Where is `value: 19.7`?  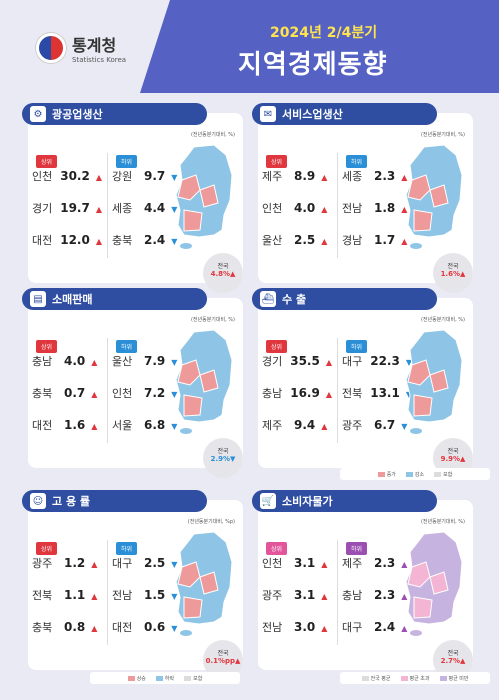
value: 19.7 is located at coordinates (75, 208).